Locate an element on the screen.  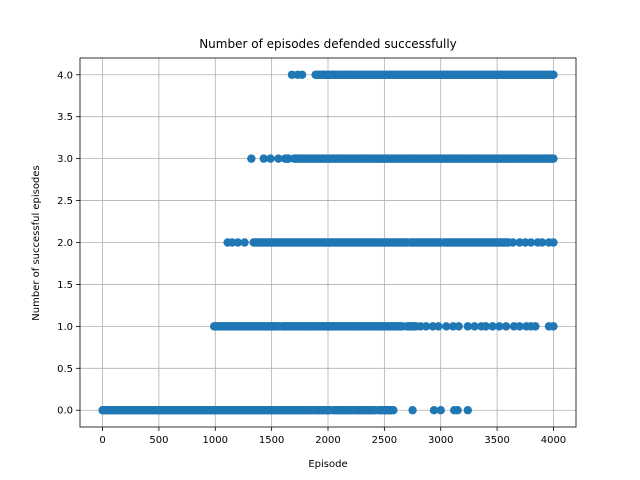
y-tick-label: 1.5 is located at coordinates (65, 285).